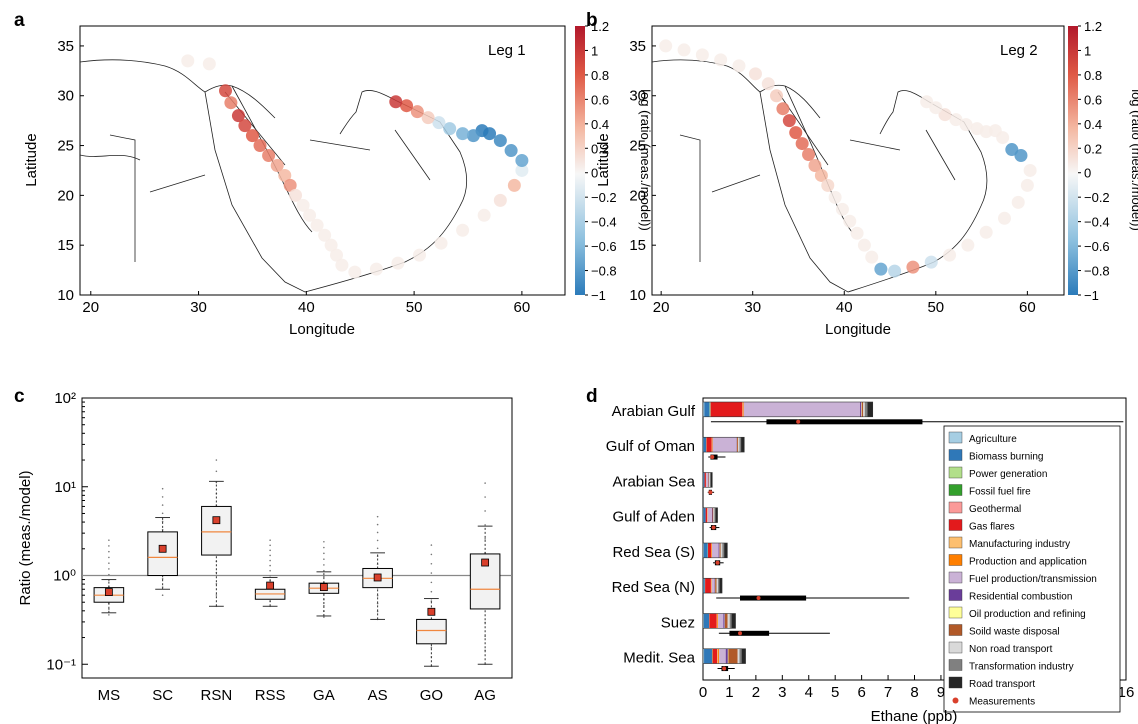 The image size is (1138, 724). Describe the element at coordinates (678, 622) in the screenshot. I see `category-label: Suez` at that location.